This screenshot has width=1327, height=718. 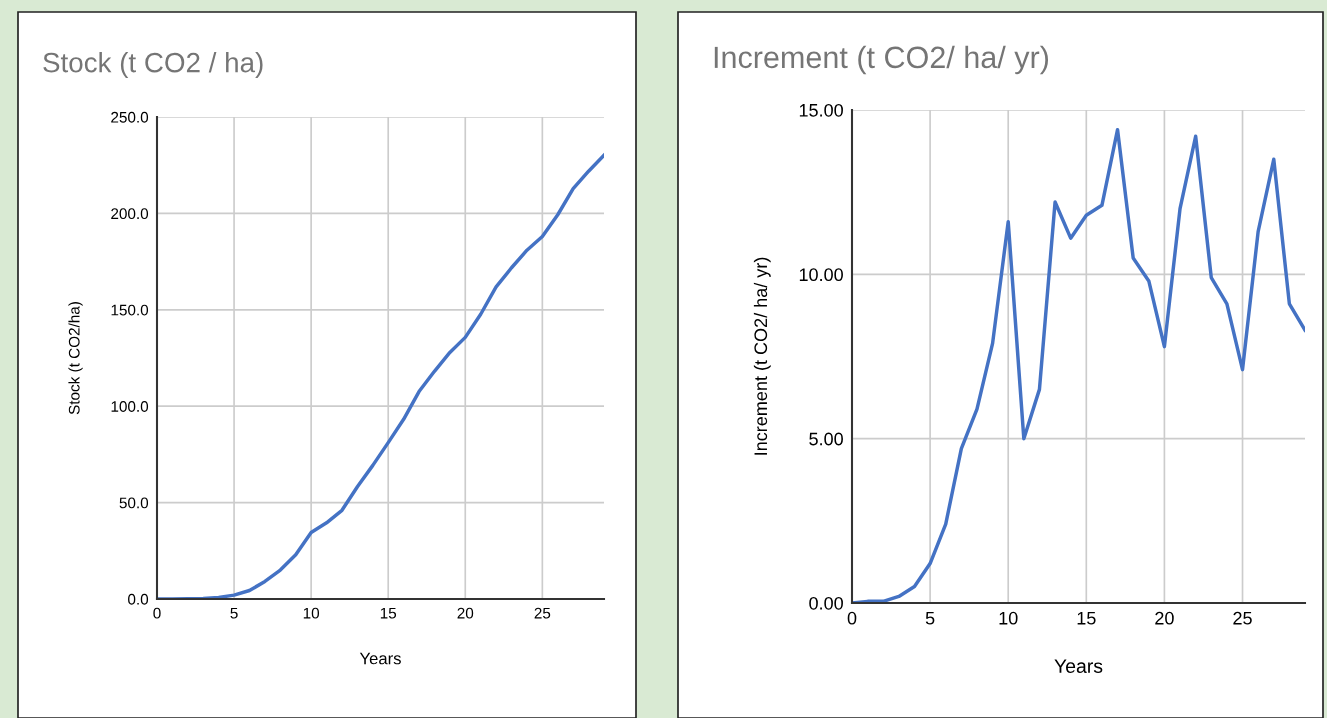 I want to click on y-tick-label: 15.00, so click(x=821, y=110).